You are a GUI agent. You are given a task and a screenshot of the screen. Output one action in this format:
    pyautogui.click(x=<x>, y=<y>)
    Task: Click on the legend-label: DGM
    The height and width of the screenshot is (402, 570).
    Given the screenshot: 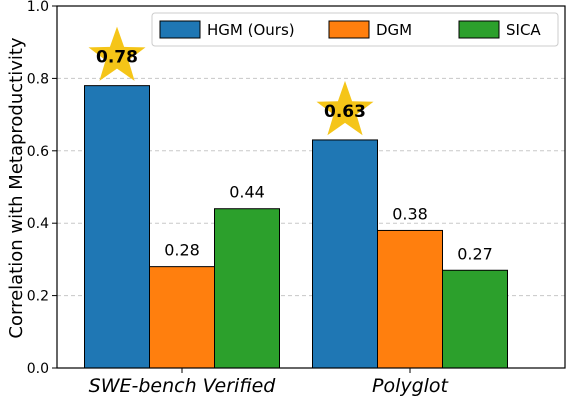 What is the action you would take?
    pyautogui.click(x=394, y=30)
    